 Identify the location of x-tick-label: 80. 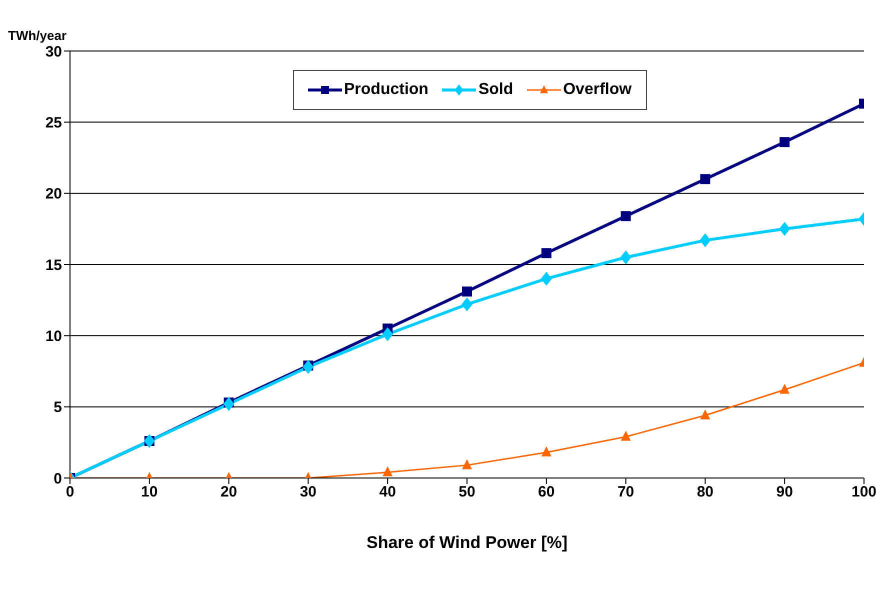
(705, 492).